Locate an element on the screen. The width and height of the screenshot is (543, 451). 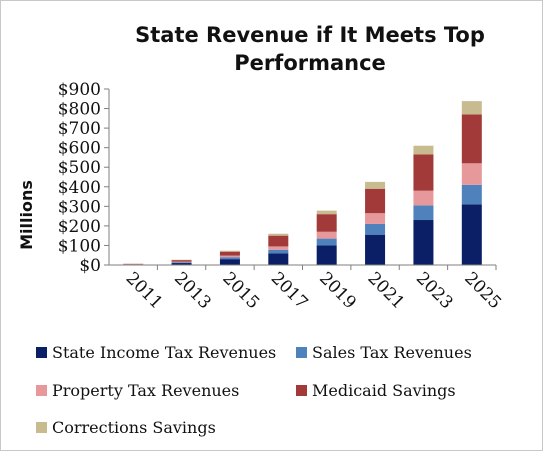
legend-label: Sales Tax Revenues is located at coordinates (392, 352).